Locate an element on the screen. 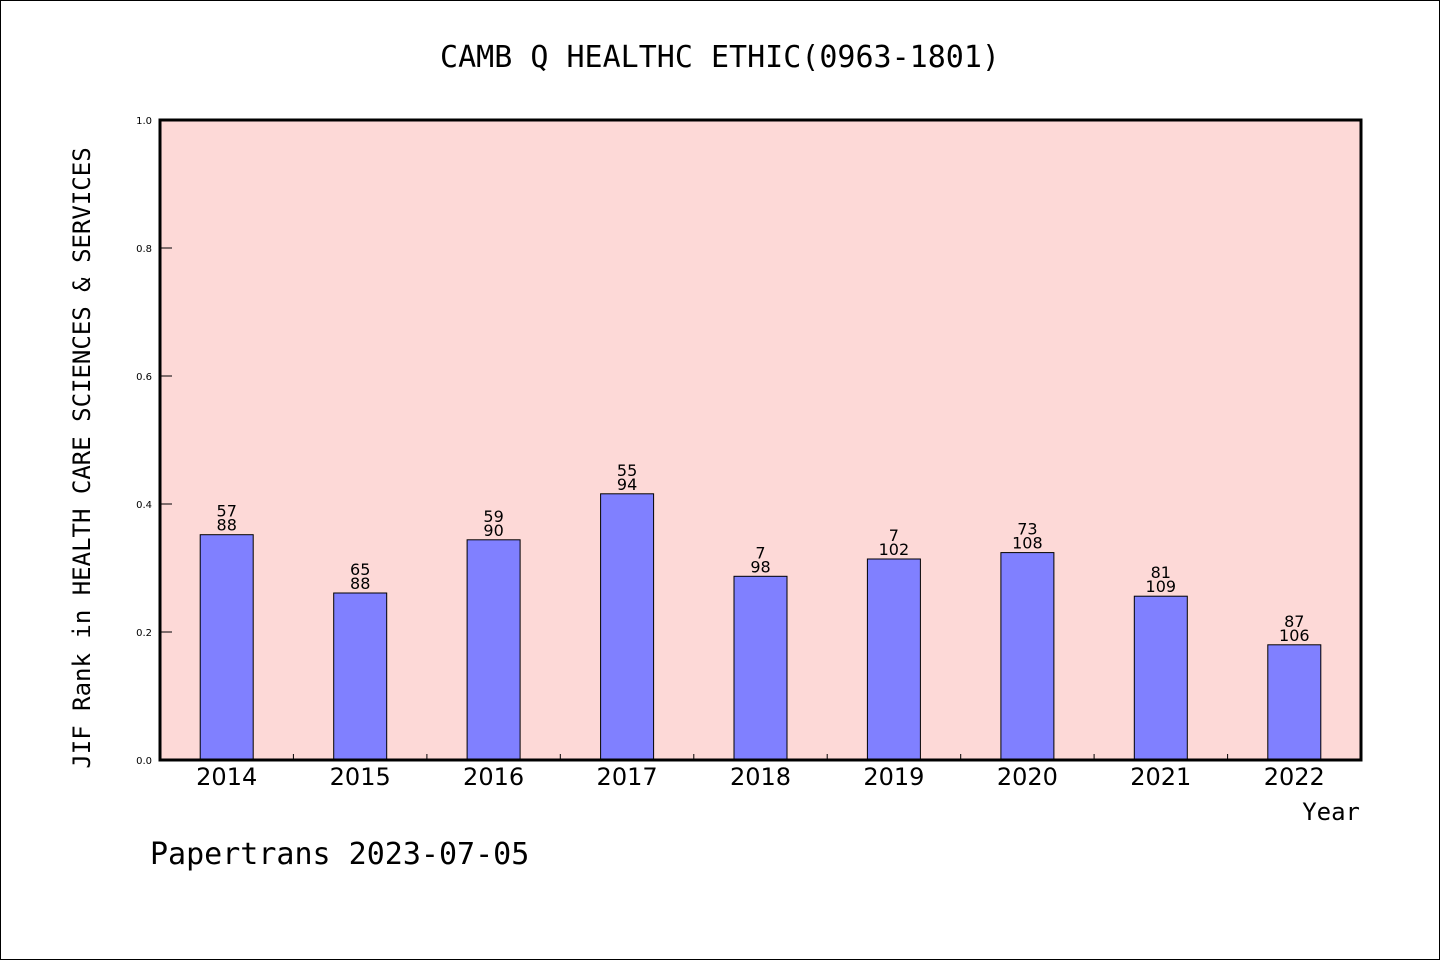 The width and height of the screenshot is (1440, 960). bar-rank-label: 59 is located at coordinates (493, 516).